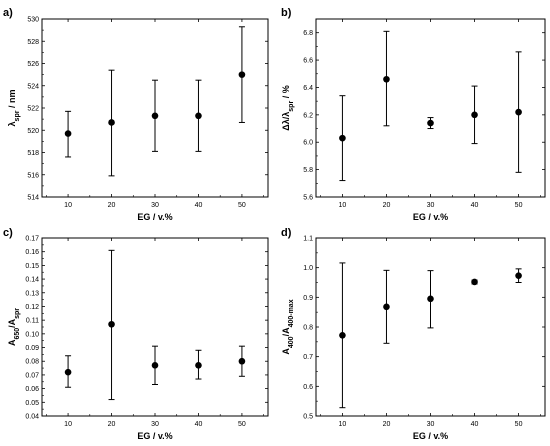 The width and height of the screenshot is (550, 446). What do you see at coordinates (8, 233) in the screenshot?
I see `panel-label: c)` at bounding box center [8, 233].